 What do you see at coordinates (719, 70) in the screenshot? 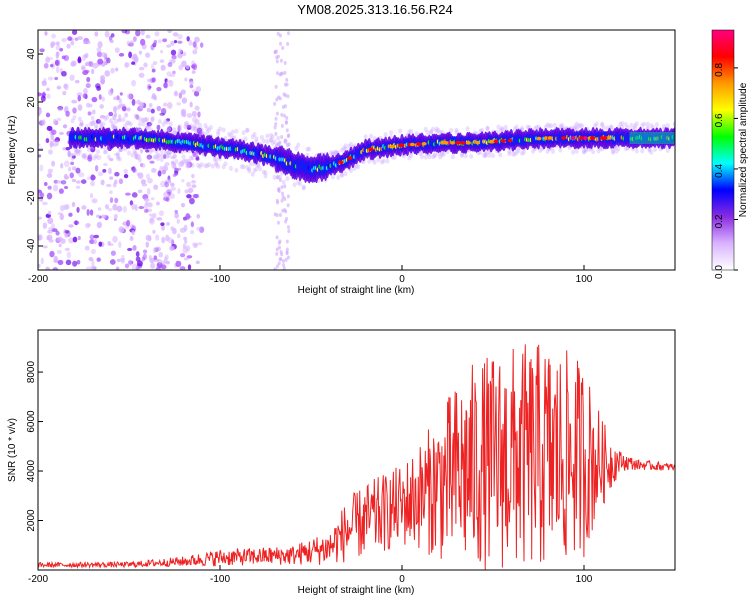
I see `colorbar-tick-label: 0.8` at bounding box center [719, 70].